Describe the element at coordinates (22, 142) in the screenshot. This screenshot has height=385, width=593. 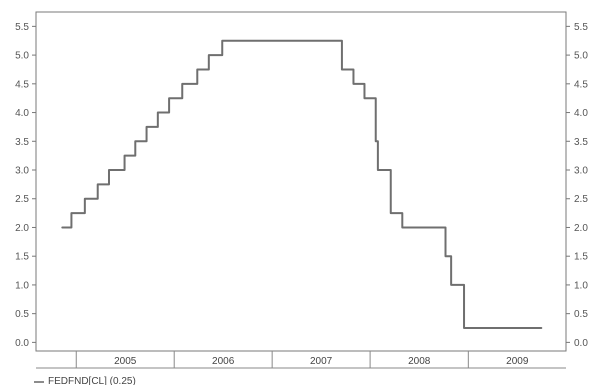
I see `left-y-tick-label: 3.5` at that location.